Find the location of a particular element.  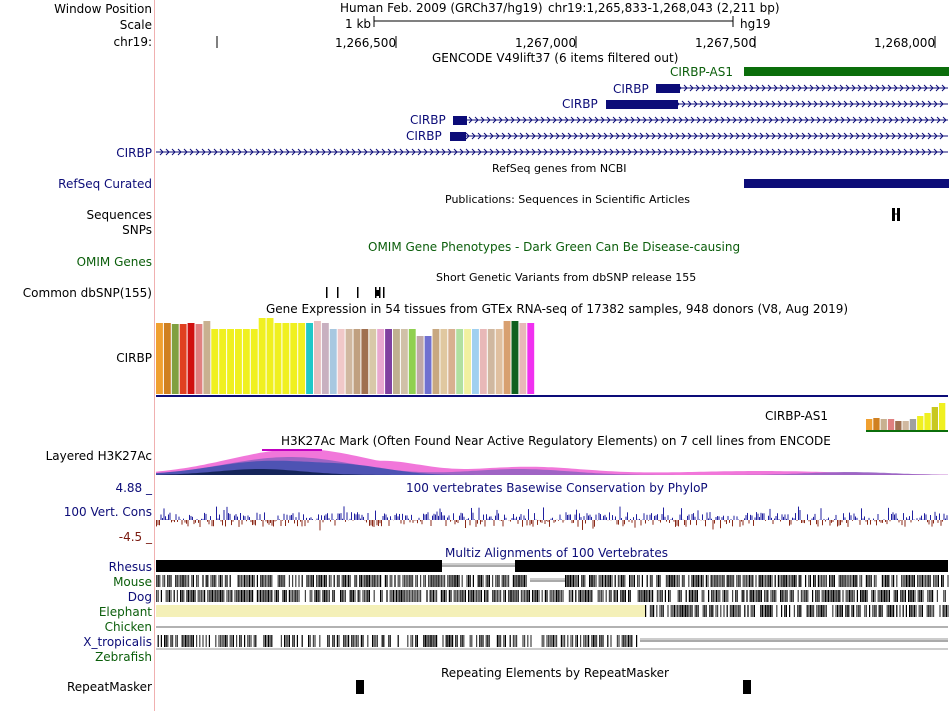

gtex-gene-label-cirbp: CIRBP is located at coordinates (134, 358).